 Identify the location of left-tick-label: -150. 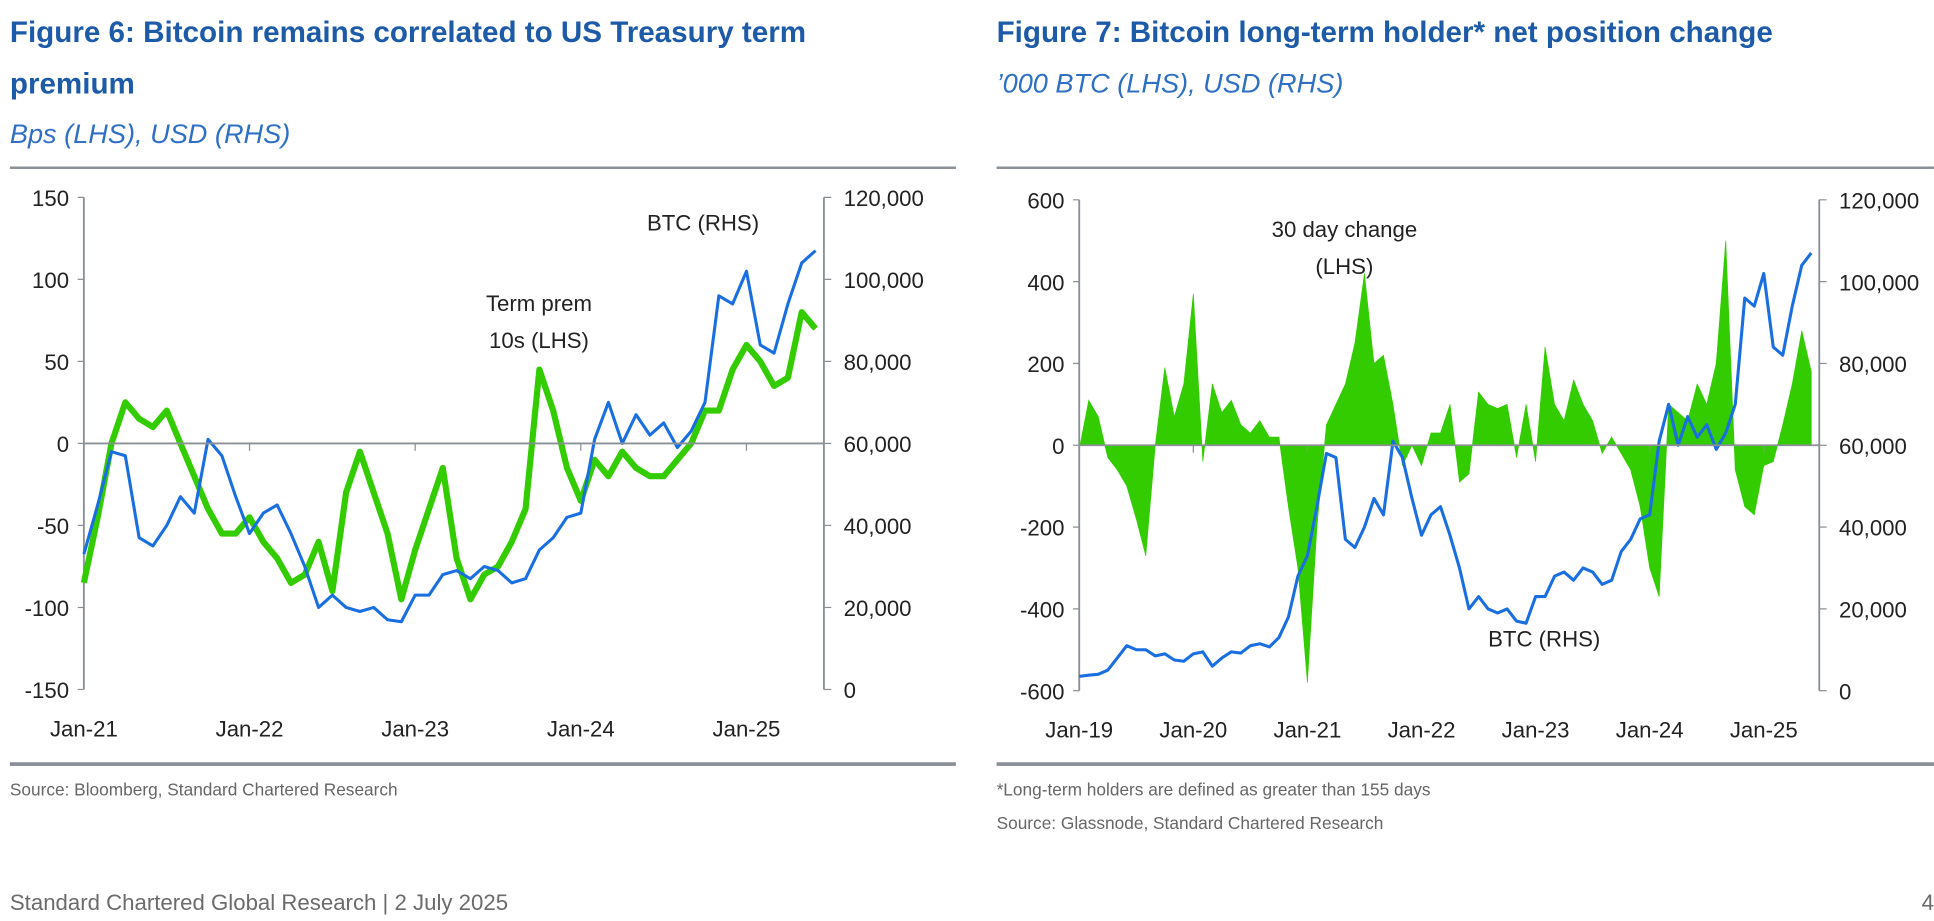
(47, 690).